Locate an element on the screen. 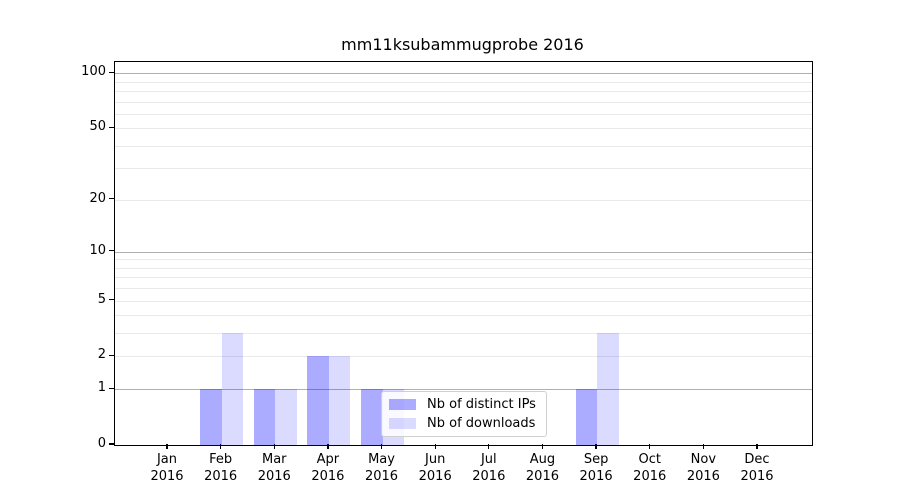 This screenshot has width=900, height=500. x-axis-tick-label-line: Jun is located at coordinates (435, 459).